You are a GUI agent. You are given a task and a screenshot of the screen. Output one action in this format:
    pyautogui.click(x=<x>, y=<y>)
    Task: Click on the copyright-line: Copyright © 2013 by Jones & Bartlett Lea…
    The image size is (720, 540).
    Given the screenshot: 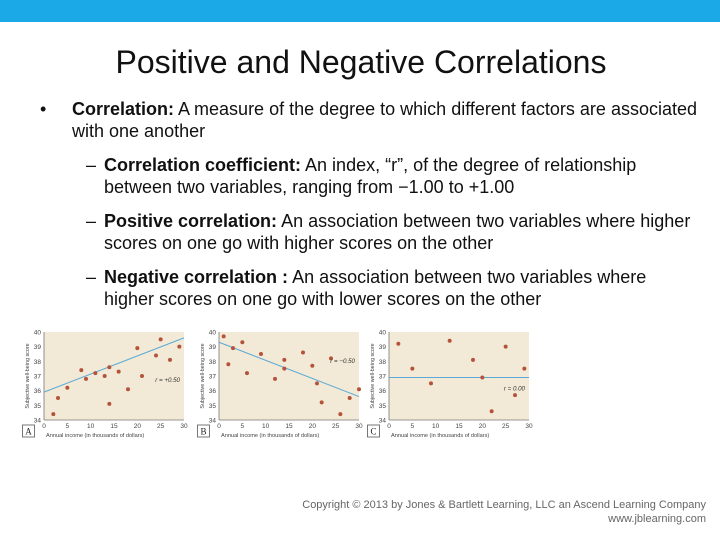 What is the action you would take?
    pyautogui.click(x=504, y=505)
    